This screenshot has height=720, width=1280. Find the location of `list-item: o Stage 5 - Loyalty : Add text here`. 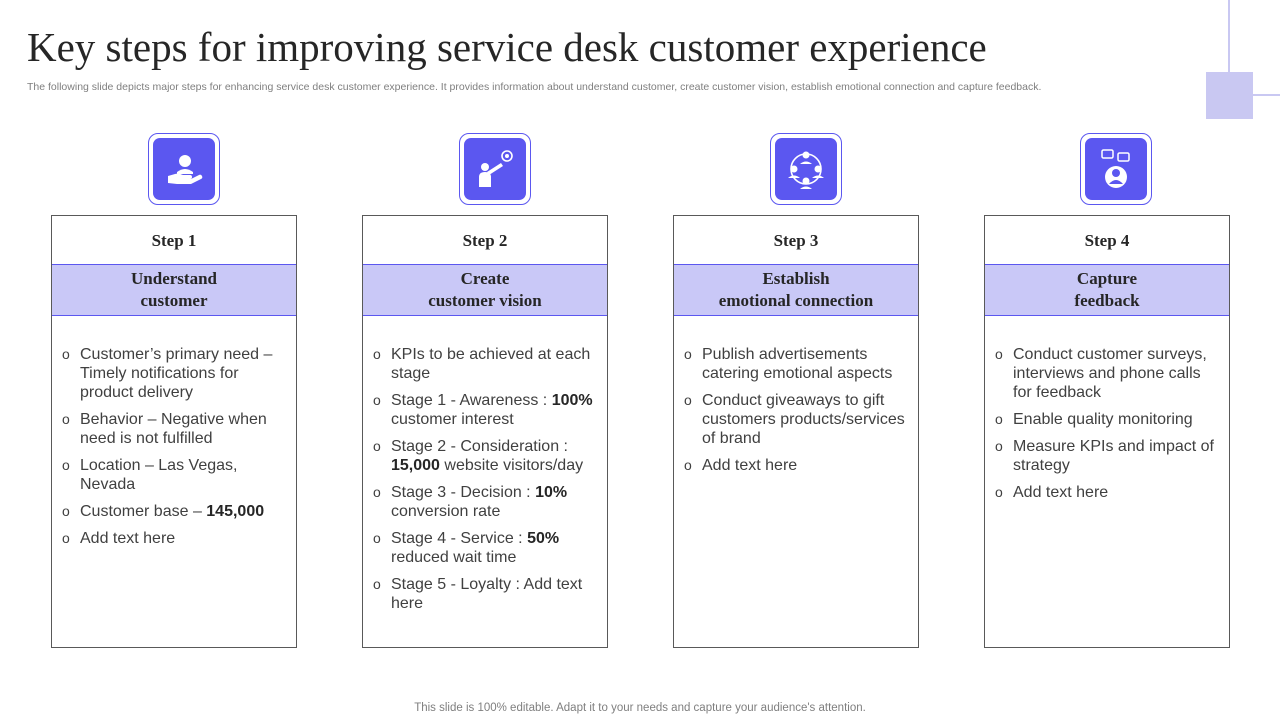

list-item: o Stage 5 - Loyalty : Add text here is located at coordinates (478, 594).